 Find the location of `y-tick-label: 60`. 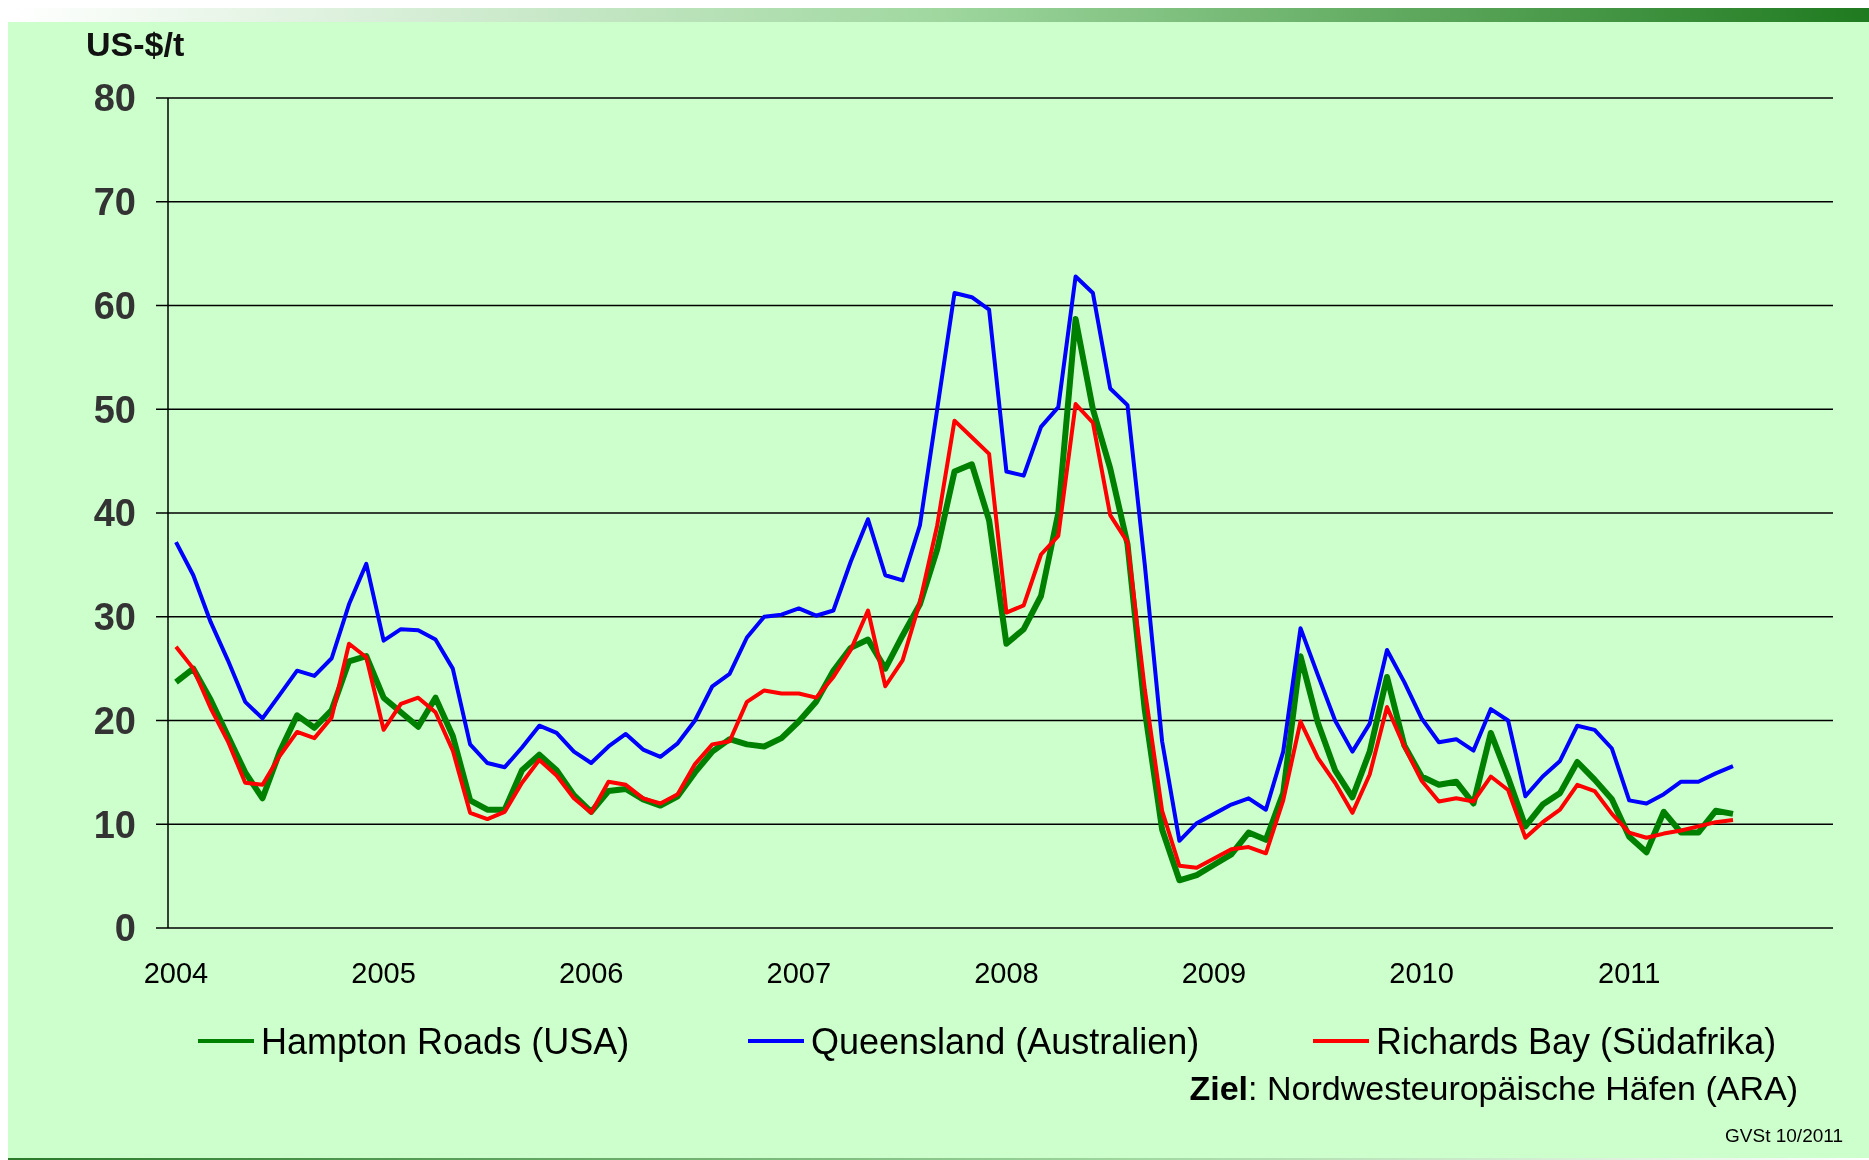

y-tick-label: 60 is located at coordinates (114, 305).